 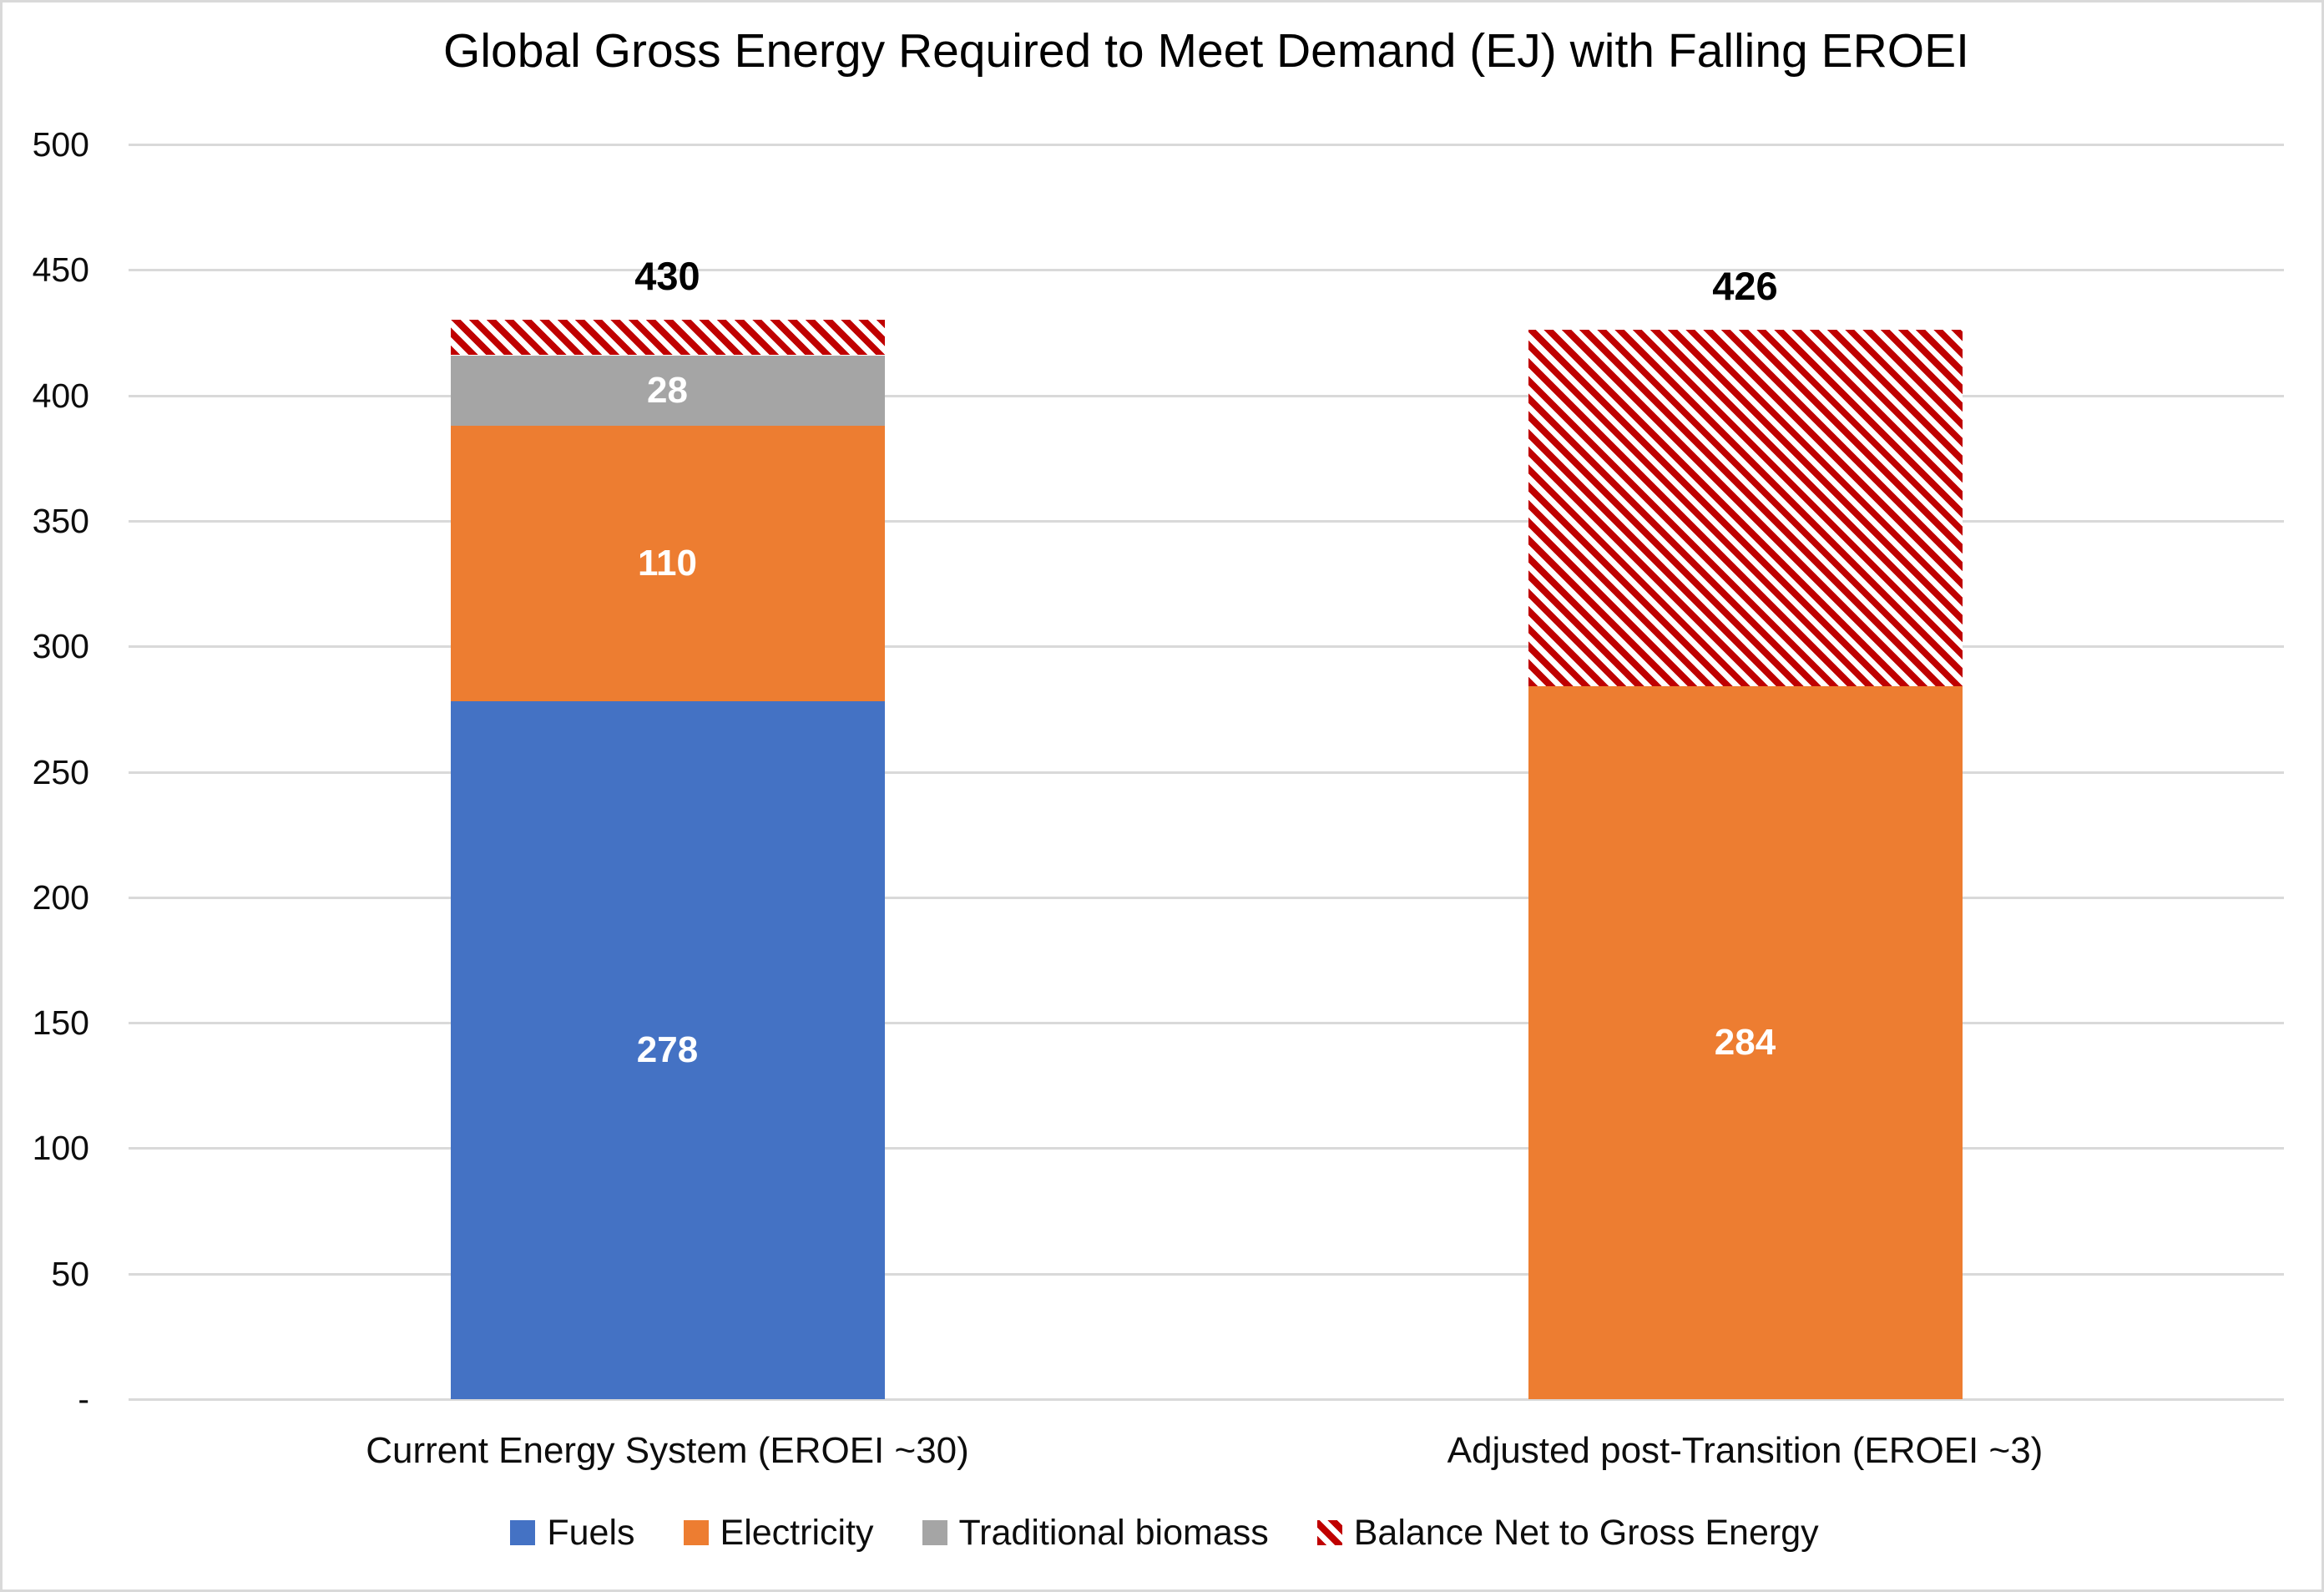 I want to click on y-axis-tick-150: 150, so click(x=60, y=1023).